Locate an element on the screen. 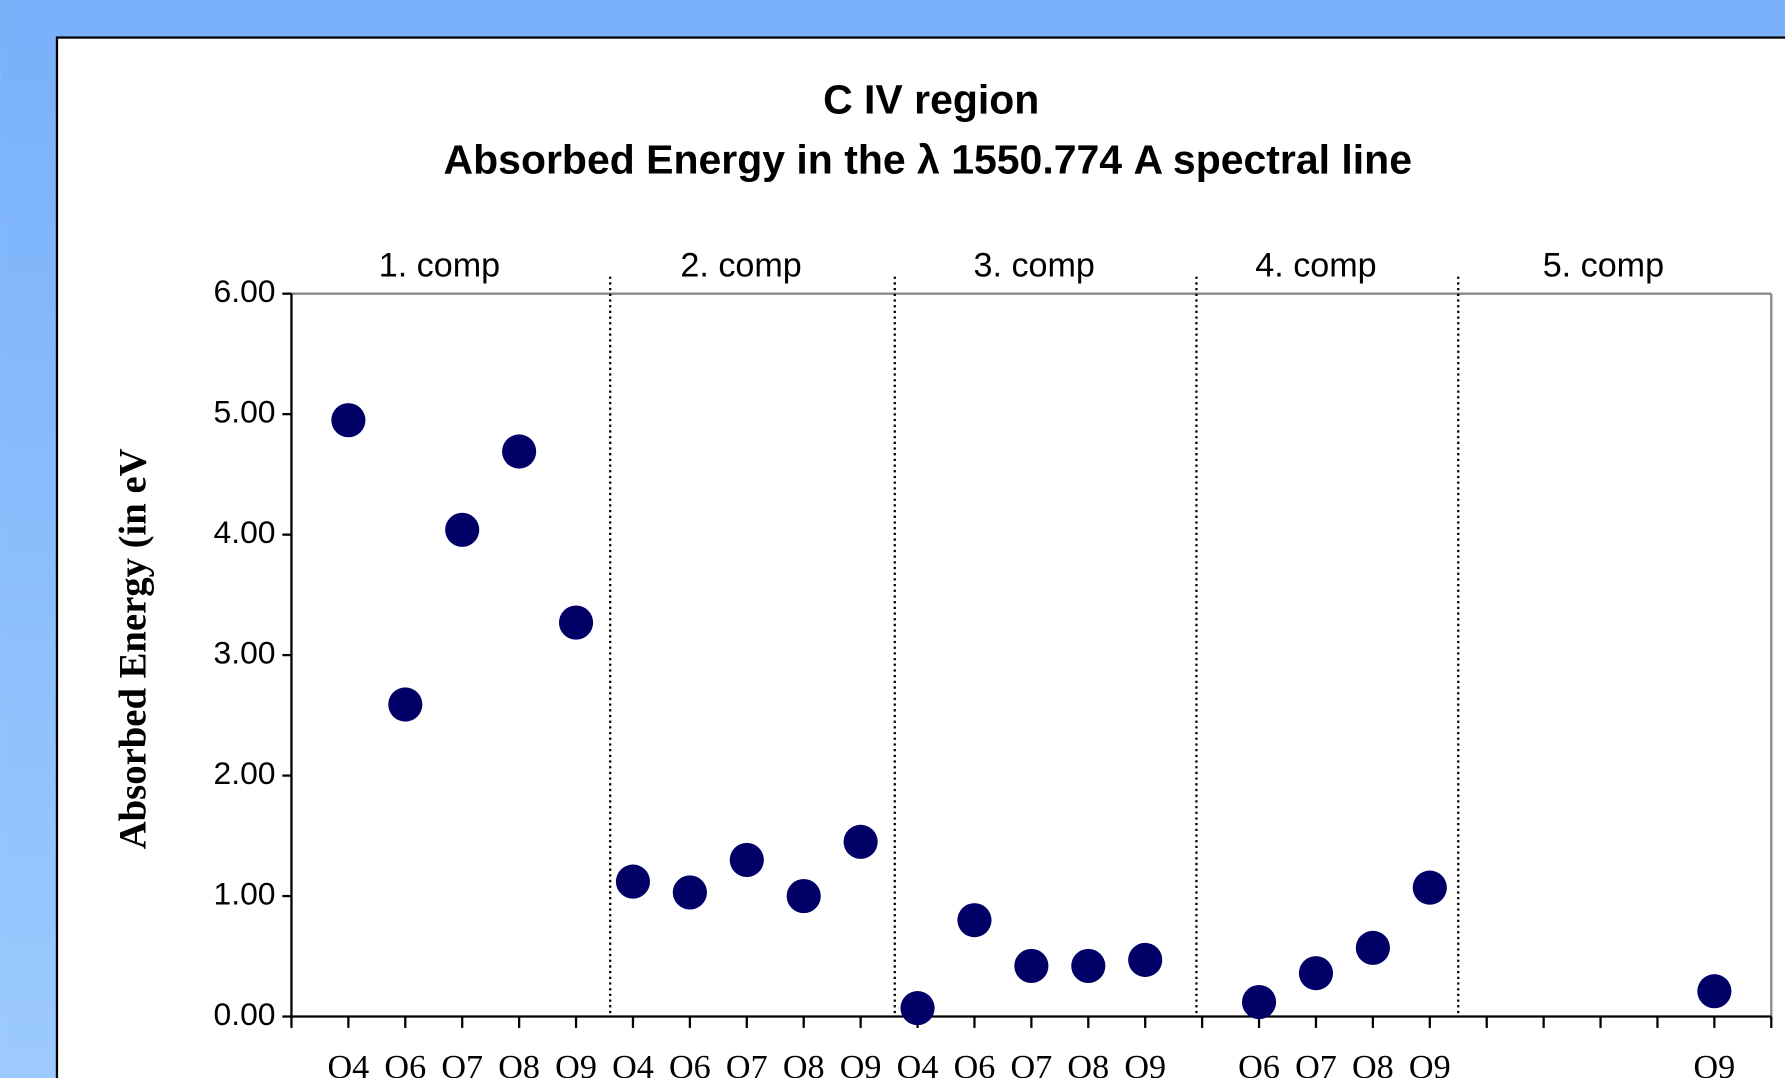  y-tick-label: 0.00 is located at coordinates (245, 1014).